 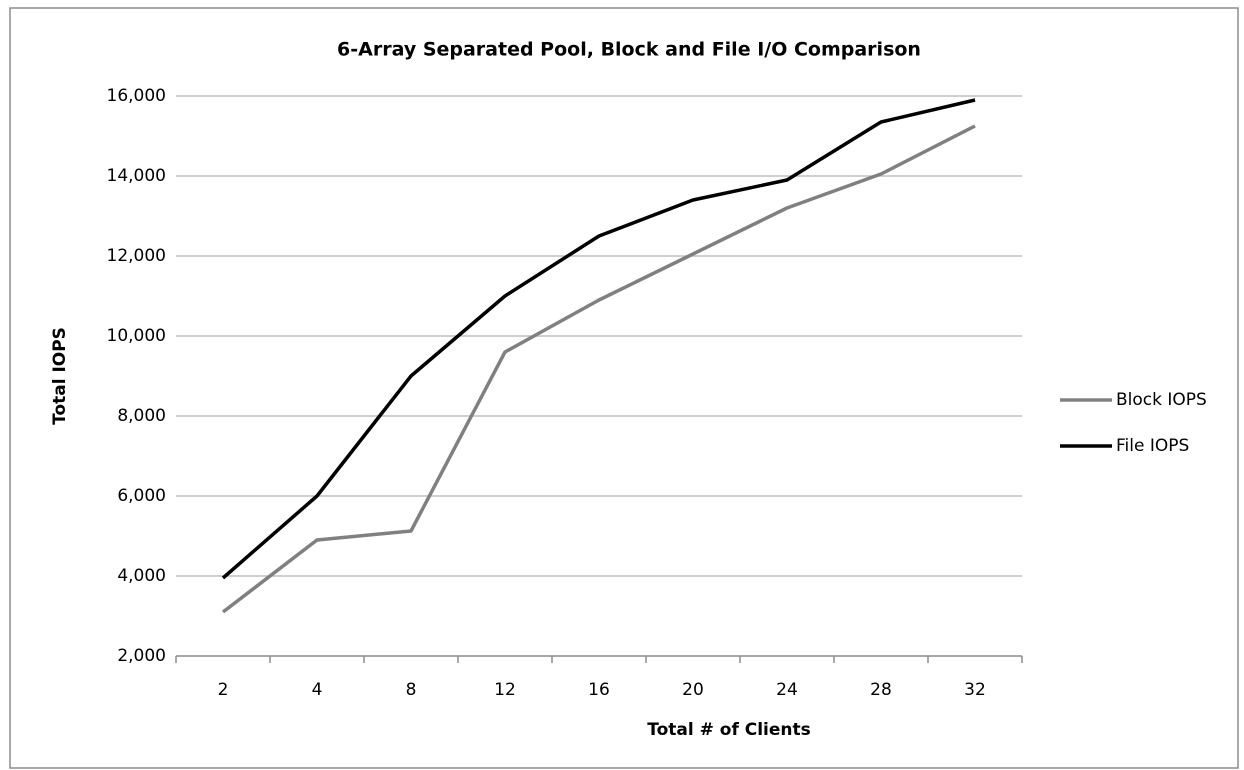 What do you see at coordinates (975, 690) in the screenshot?
I see `x-tick-label: 32` at bounding box center [975, 690].